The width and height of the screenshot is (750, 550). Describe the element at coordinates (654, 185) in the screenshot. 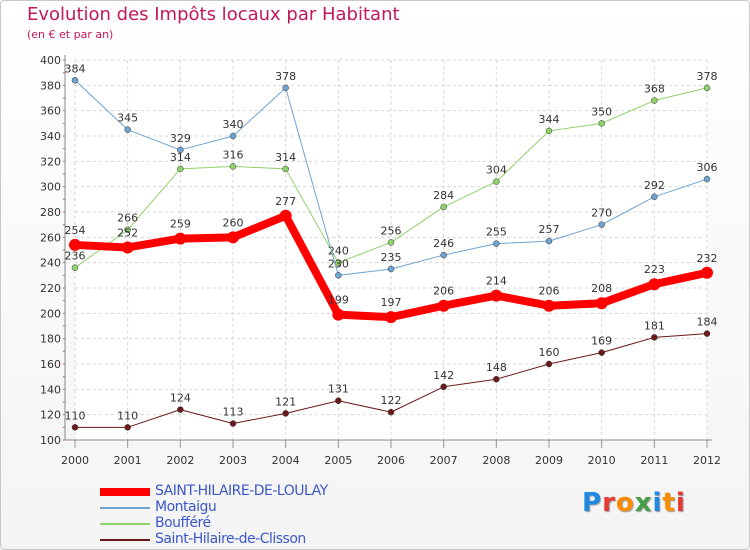

I see `data-label: 292` at that location.